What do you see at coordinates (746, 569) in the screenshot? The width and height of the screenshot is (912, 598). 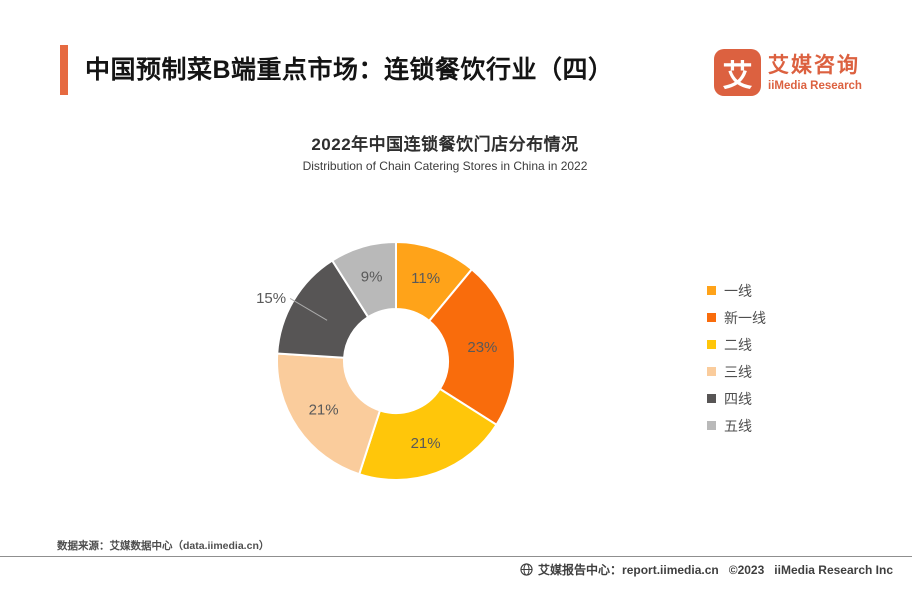 I see `copyright-text: ©2023` at bounding box center [746, 569].